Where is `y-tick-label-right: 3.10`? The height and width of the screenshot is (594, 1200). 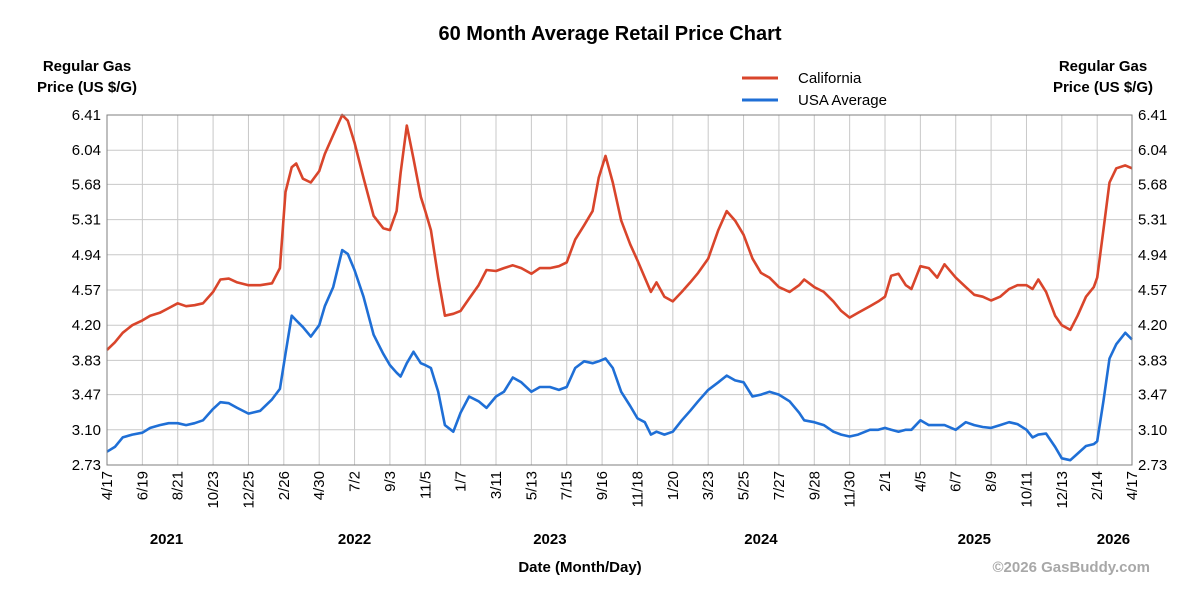
y-tick-label-right: 3.10 is located at coordinates (1152, 430).